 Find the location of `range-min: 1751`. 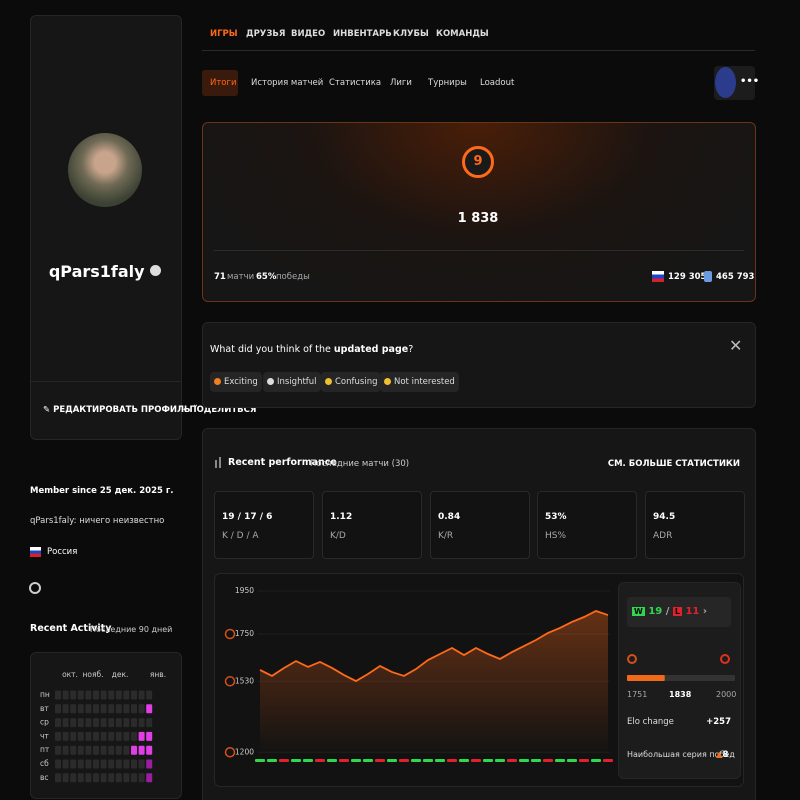

range-min: 1751 is located at coordinates (637, 694).